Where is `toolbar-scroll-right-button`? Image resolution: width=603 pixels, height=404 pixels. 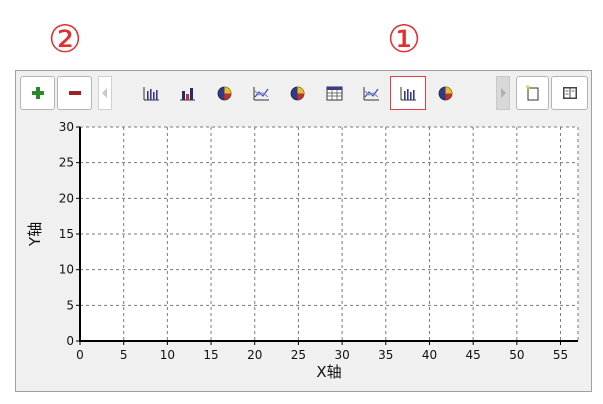 toolbar-scroll-right-button is located at coordinates (503, 93).